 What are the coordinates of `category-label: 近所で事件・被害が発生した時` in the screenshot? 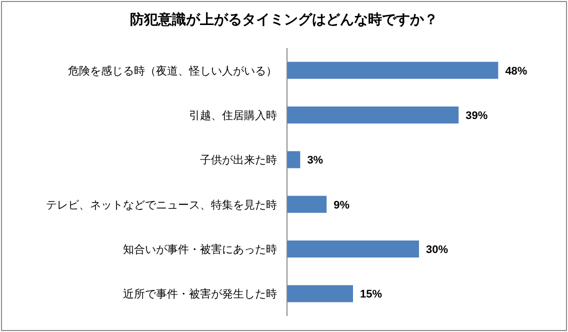 It's located at (200, 294).